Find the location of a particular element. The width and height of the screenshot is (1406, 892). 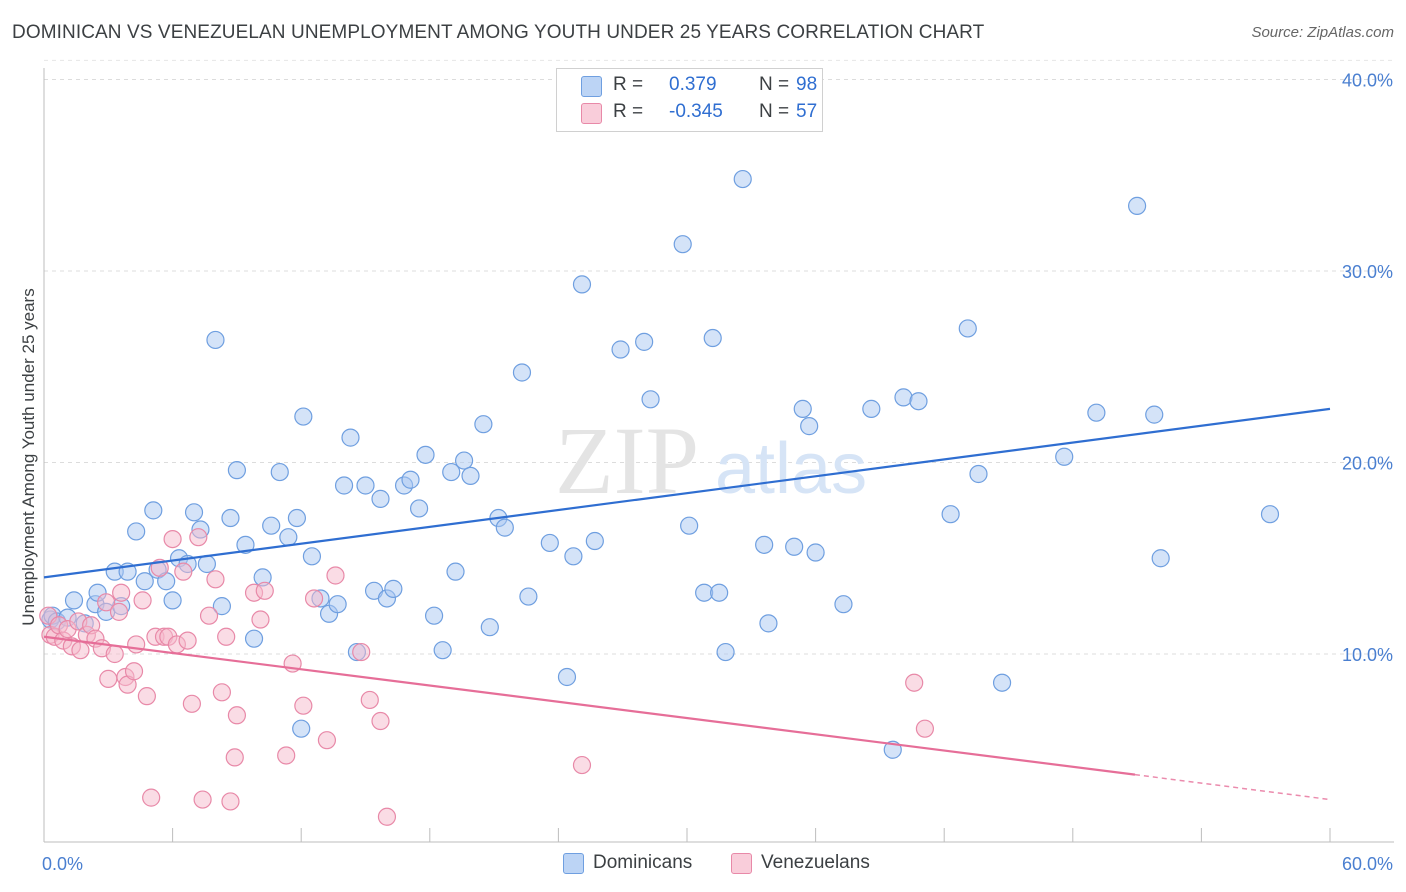

y-tick-label: 30.0% is located at coordinates (1367, 272).